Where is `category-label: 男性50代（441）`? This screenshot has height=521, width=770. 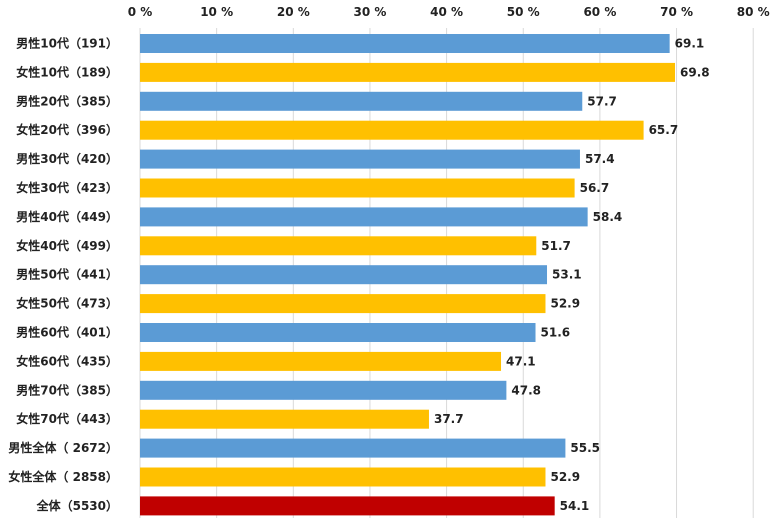
category-label: 男性50代（441） is located at coordinates (67, 274).